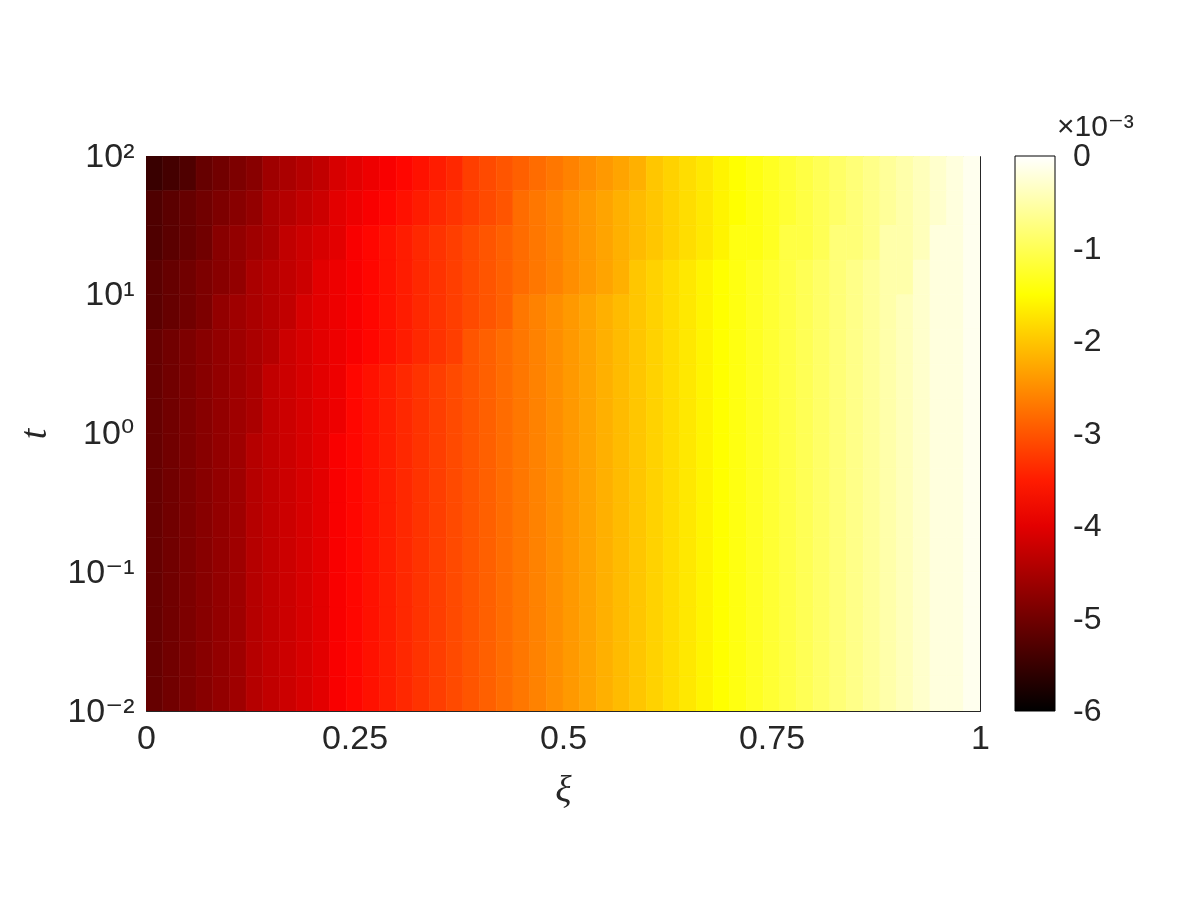  What do you see at coordinates (355, 736) in the screenshot?
I see `x-tick-label: 0.25` at bounding box center [355, 736].